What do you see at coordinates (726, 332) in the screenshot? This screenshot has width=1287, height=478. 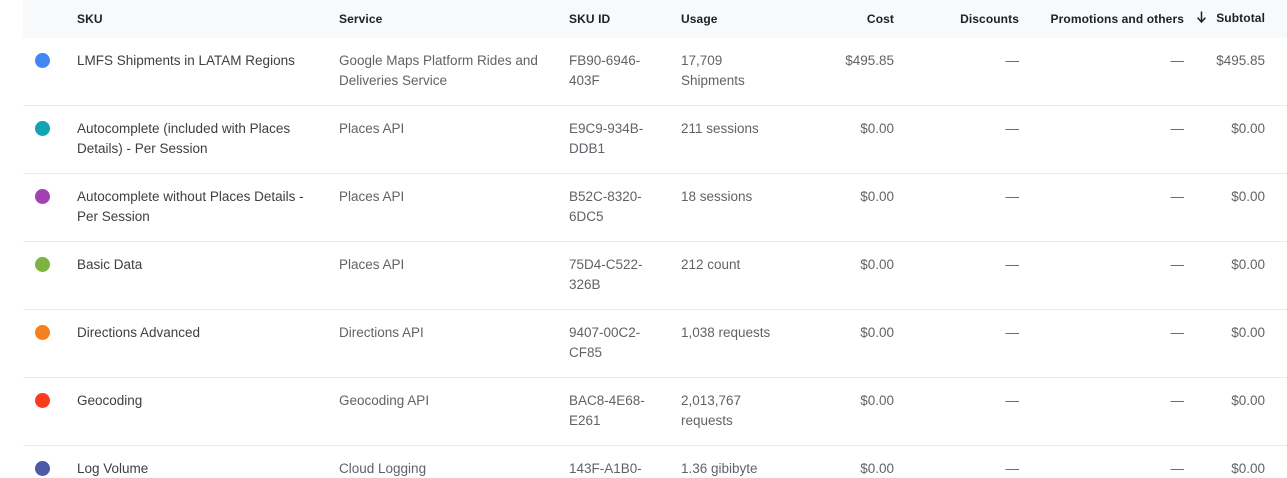 I see `cell-usage: 1,038 requests` at bounding box center [726, 332].